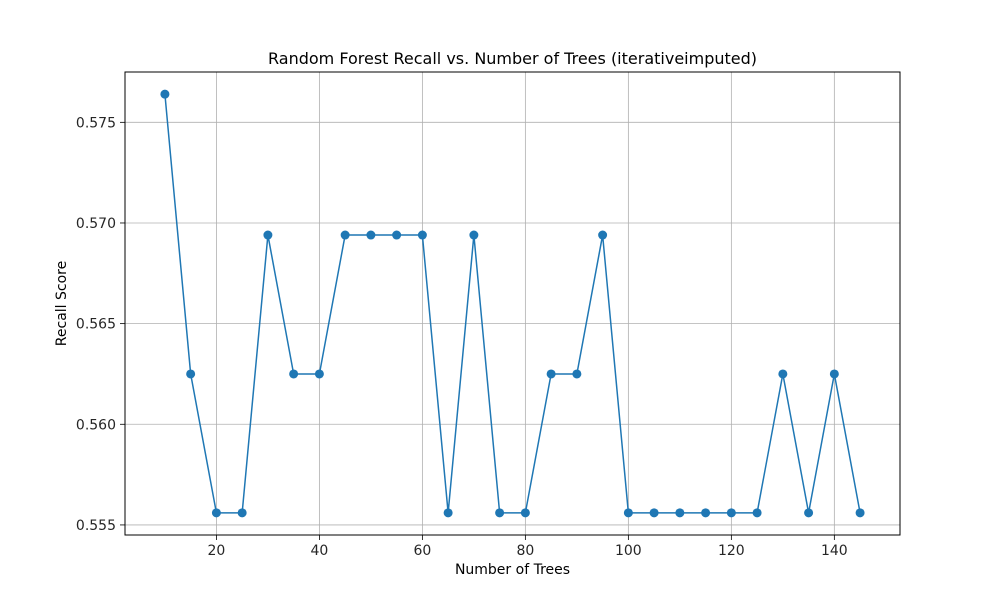 This screenshot has width=1000, height=600. I want to click on x-axis-label: Number of Trees, so click(512, 570).